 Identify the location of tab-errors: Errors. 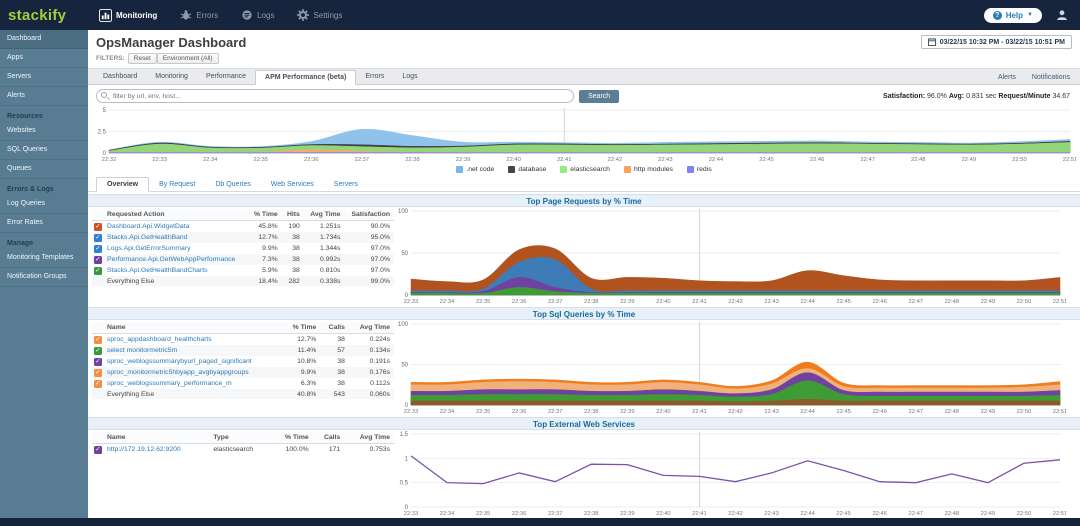
(375, 76).